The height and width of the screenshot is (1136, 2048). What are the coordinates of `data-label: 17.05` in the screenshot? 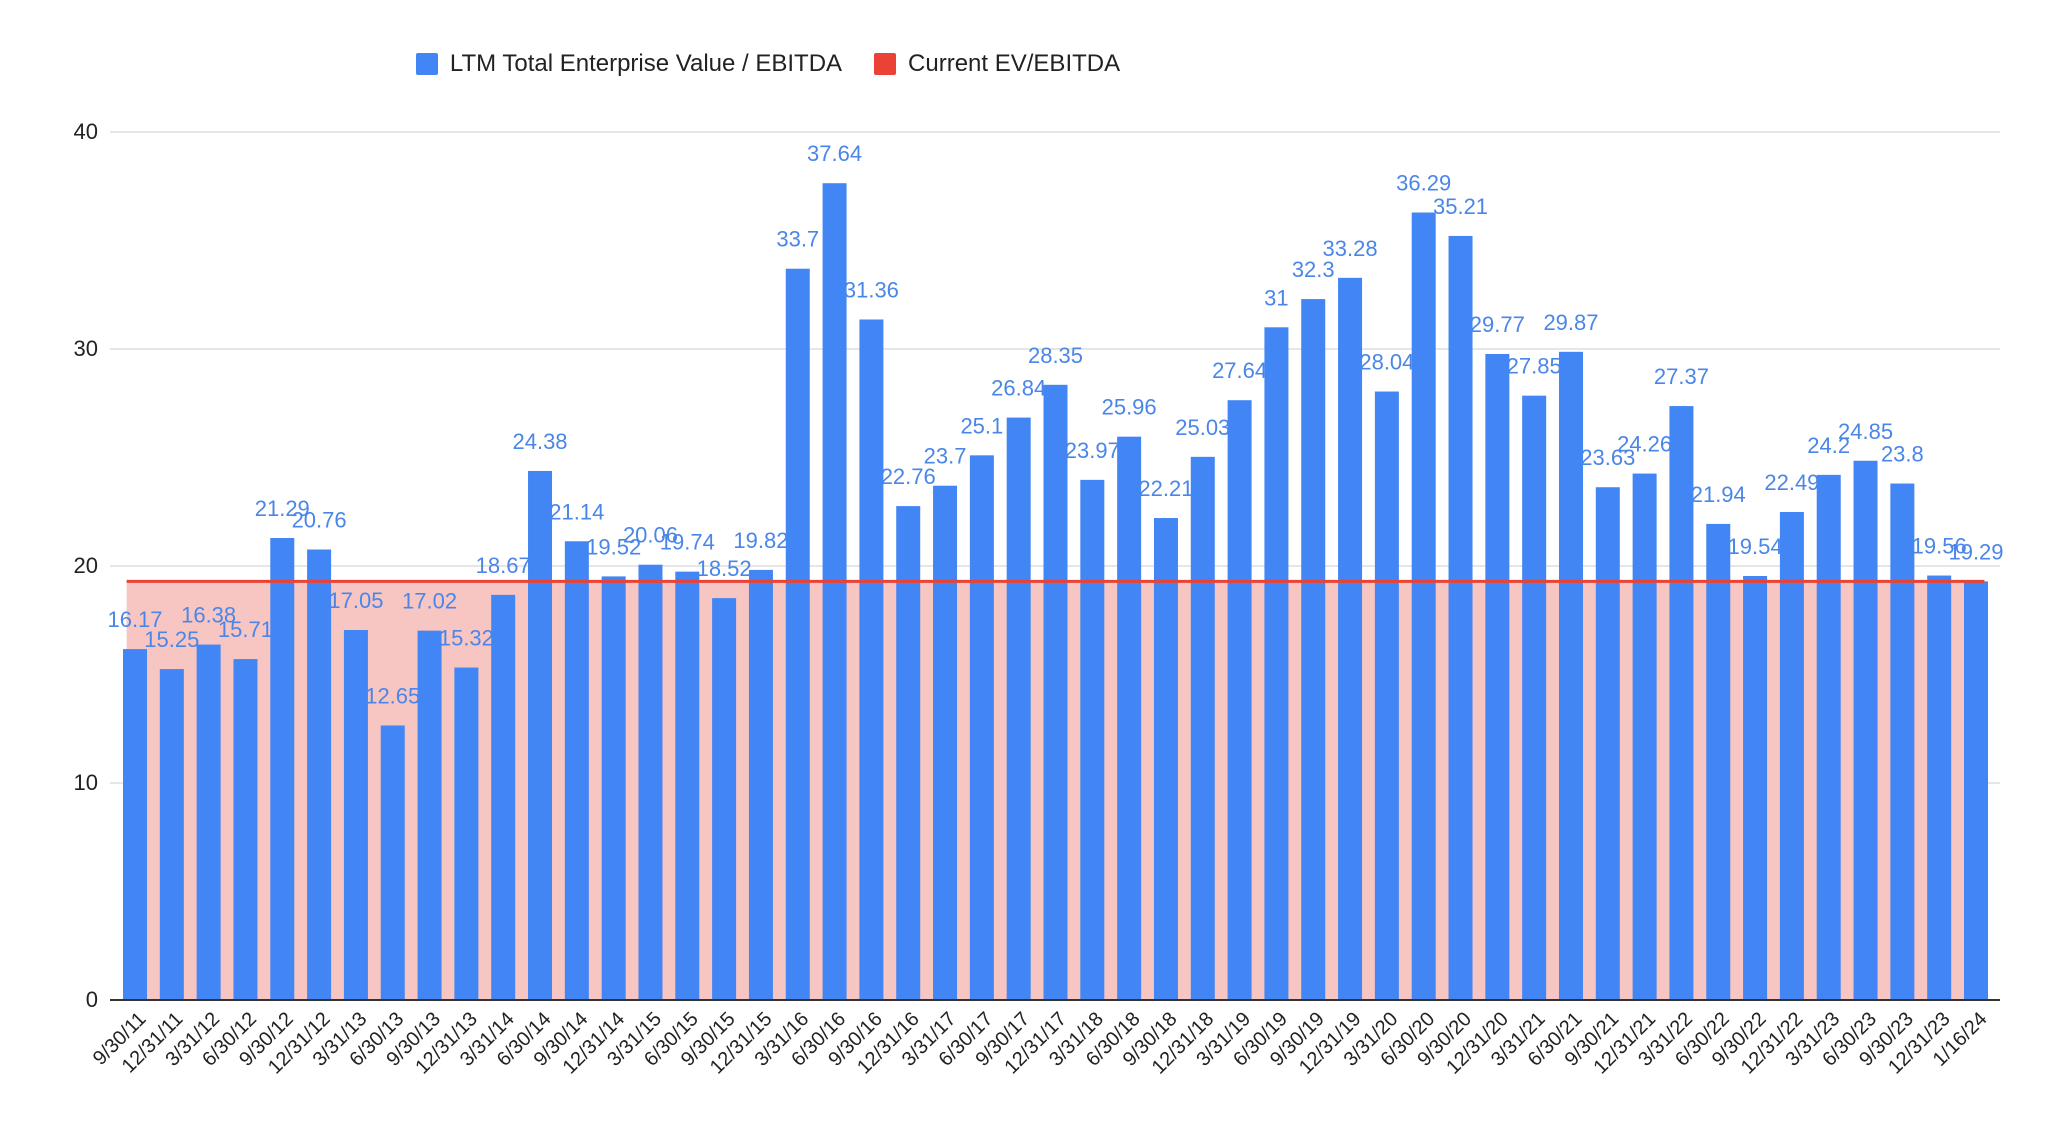 It's located at (355, 600).